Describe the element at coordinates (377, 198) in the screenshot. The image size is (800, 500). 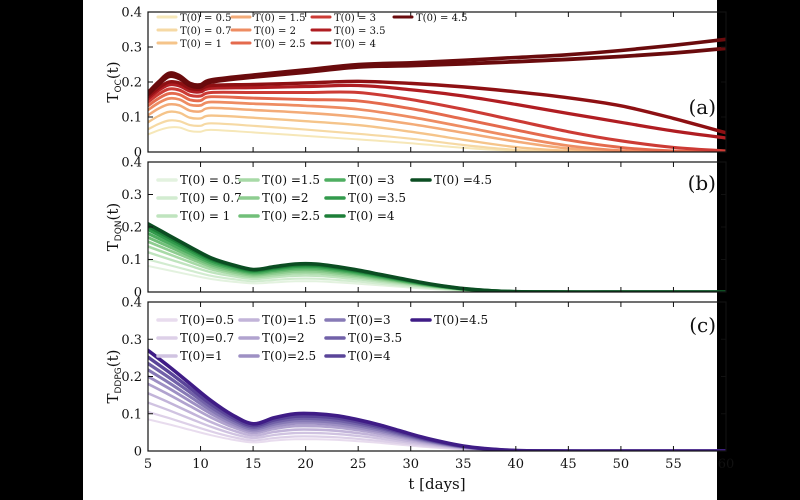
I see `legend-label: T(0) =3.5` at that location.